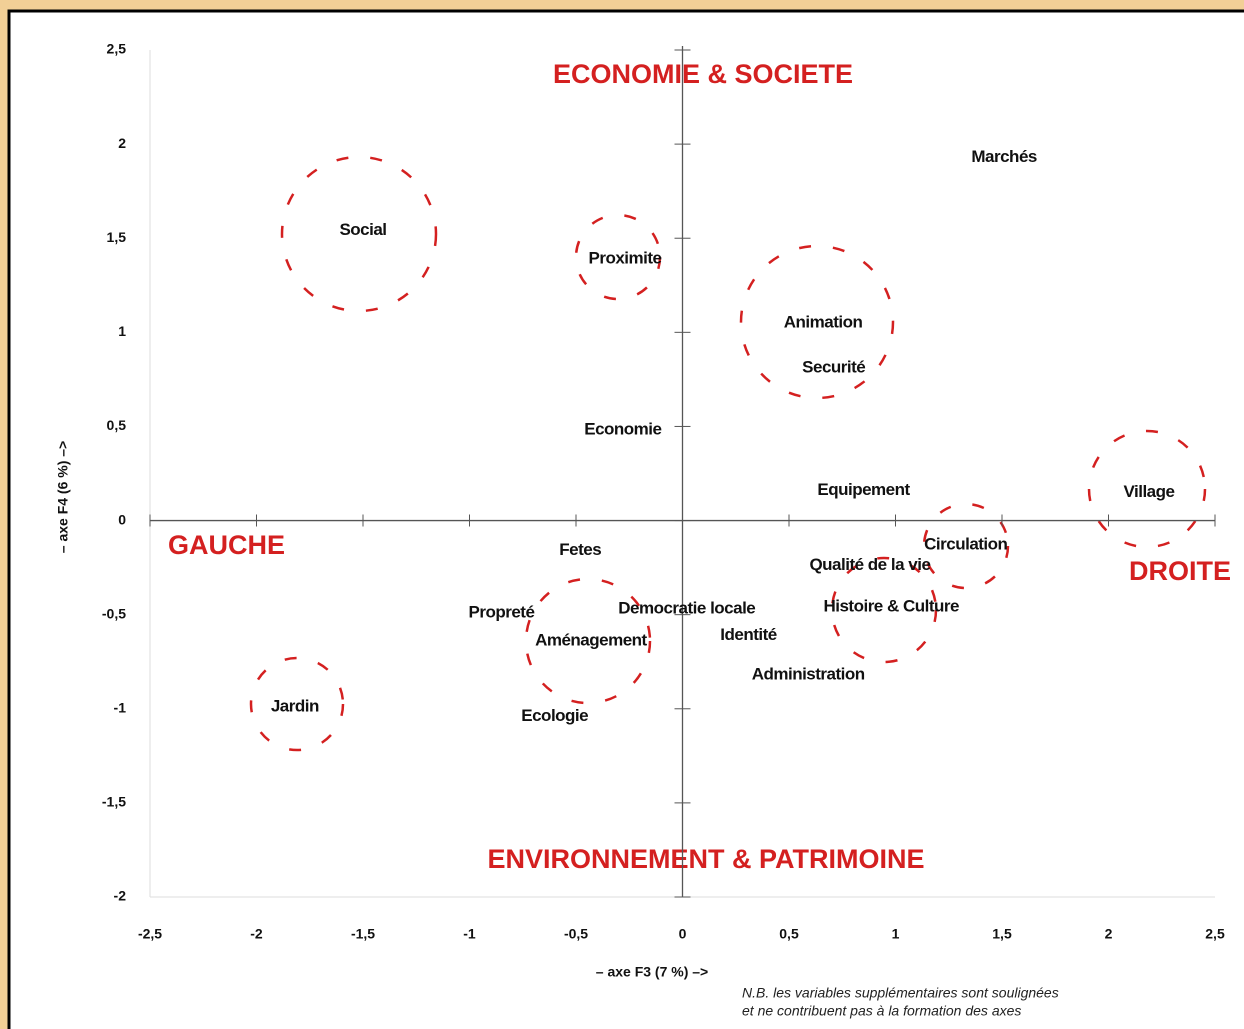  What do you see at coordinates (122, 143) in the screenshot?
I see `y-tick-label: 2` at bounding box center [122, 143].